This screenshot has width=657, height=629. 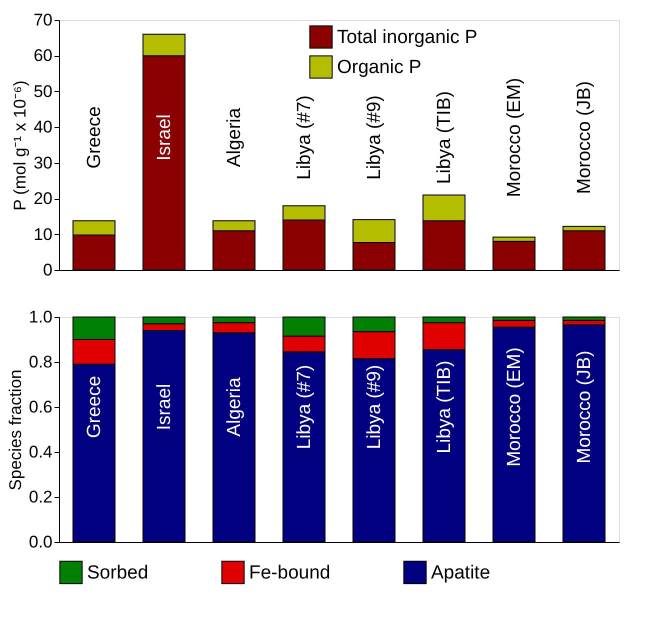 I want to click on legend-label: Total inorganic P, so click(x=407, y=37).